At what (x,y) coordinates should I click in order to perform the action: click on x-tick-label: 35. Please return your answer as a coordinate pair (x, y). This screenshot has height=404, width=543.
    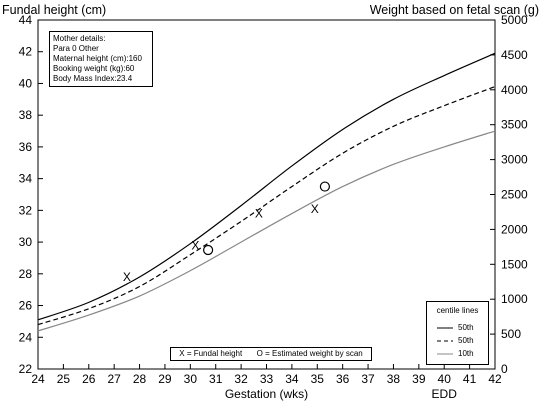
    Looking at the image, I should click on (318, 379).